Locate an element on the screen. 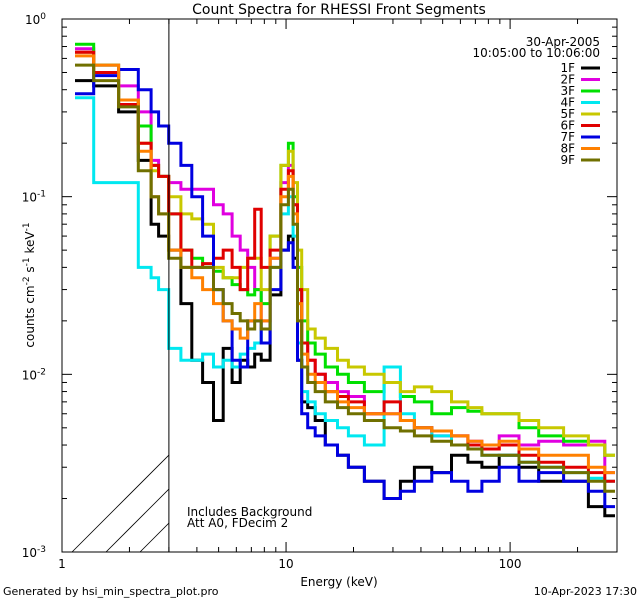  legend-date: 30-Apr-2005 is located at coordinates (563, 42).